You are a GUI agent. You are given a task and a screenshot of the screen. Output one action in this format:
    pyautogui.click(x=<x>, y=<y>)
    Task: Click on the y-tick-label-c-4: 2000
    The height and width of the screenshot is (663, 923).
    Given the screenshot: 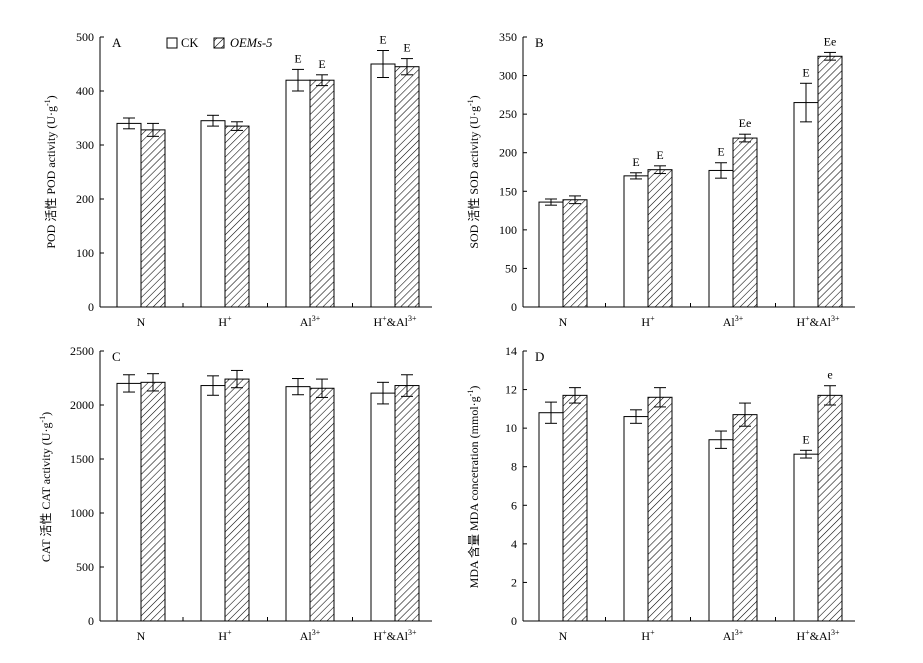 What is the action you would take?
    pyautogui.click(x=82, y=405)
    